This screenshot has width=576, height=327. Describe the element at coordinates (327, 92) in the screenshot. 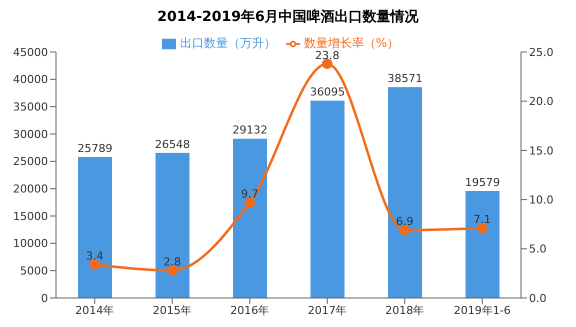

I see `data-label: 36095` at that location.